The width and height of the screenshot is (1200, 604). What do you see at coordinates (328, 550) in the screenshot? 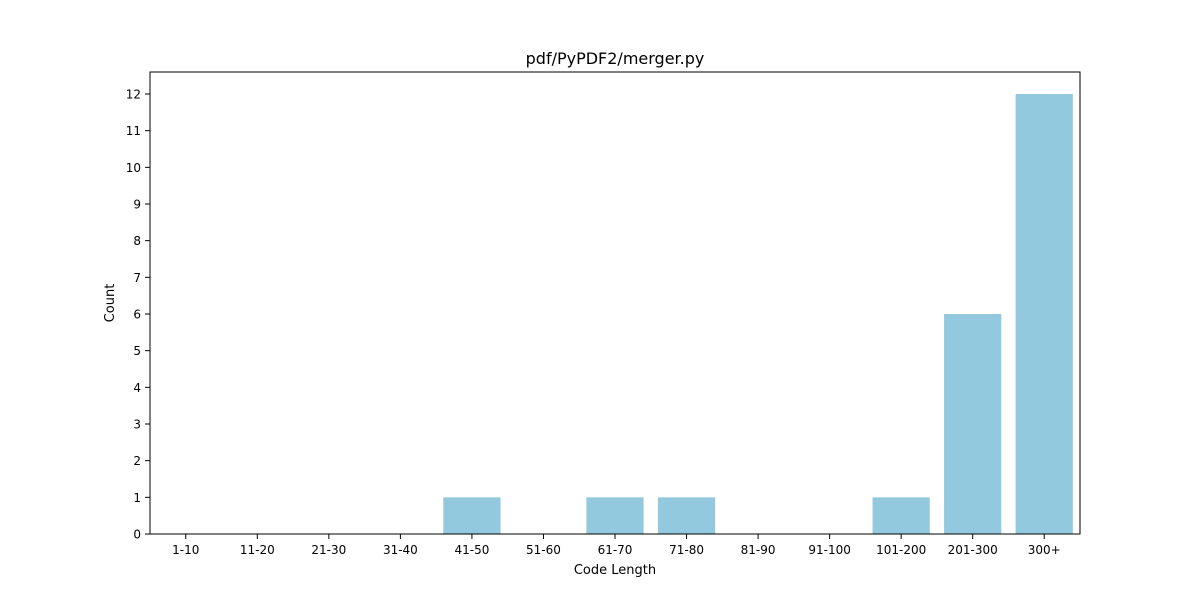
I see `x-tick-label: 21-30` at bounding box center [328, 550].